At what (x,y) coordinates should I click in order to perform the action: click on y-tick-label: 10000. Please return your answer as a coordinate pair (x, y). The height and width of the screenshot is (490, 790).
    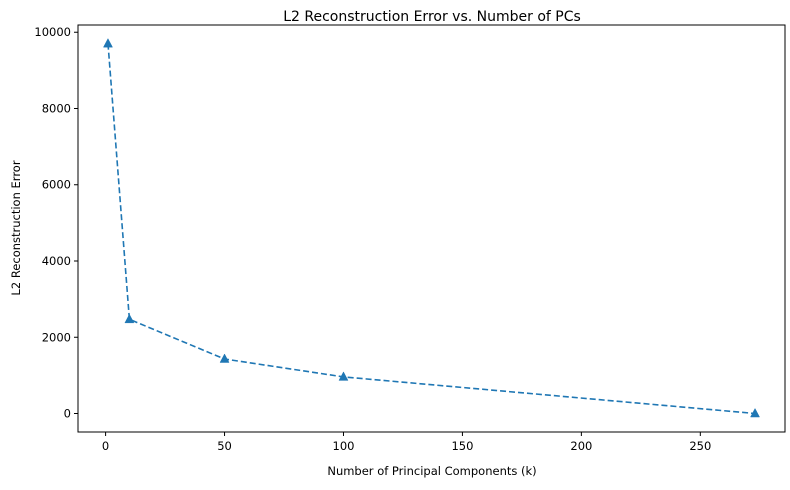
    Looking at the image, I should click on (52, 32).